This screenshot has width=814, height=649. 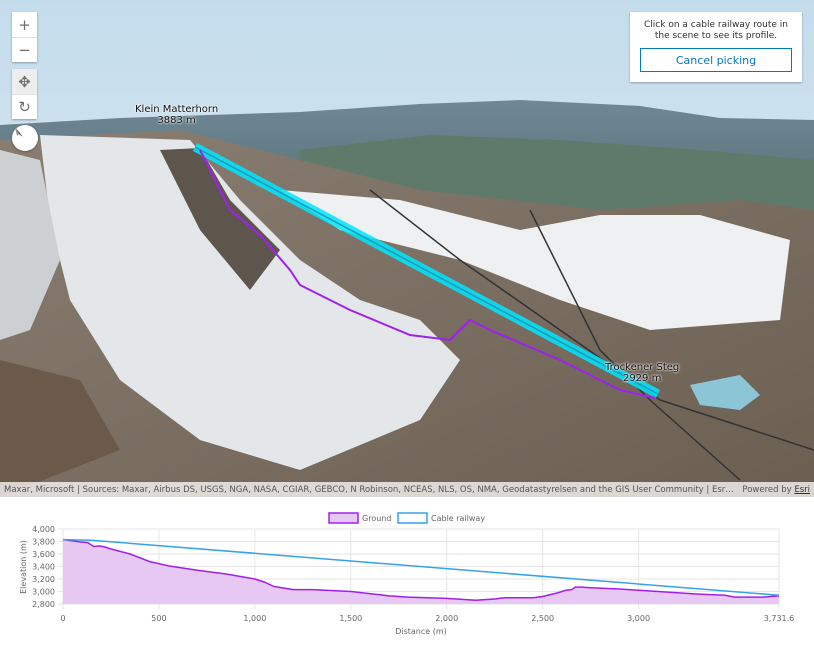 What do you see at coordinates (376, 518) in the screenshot?
I see `legend-label-ground: Ground` at bounding box center [376, 518].